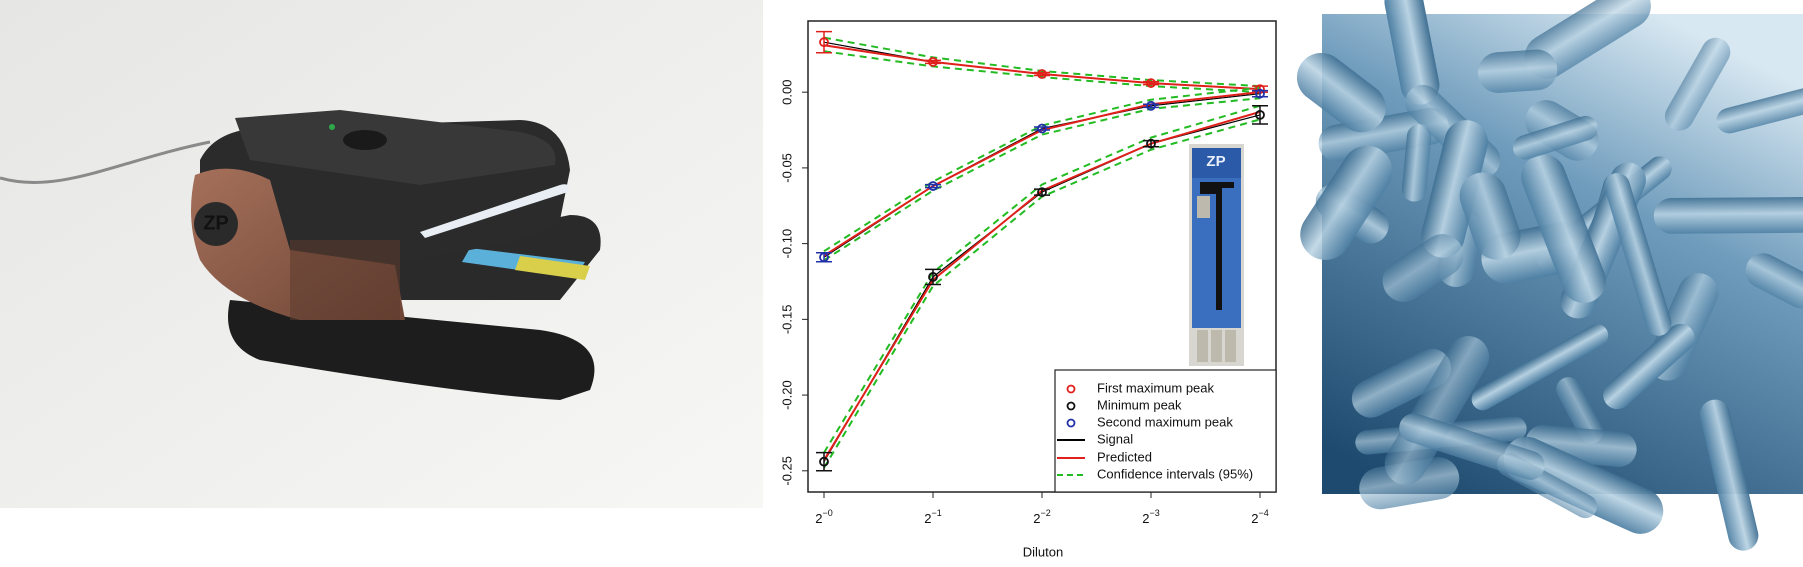  What do you see at coordinates (216, 223) in the screenshot?
I see `device-logo: ZP` at bounding box center [216, 223].